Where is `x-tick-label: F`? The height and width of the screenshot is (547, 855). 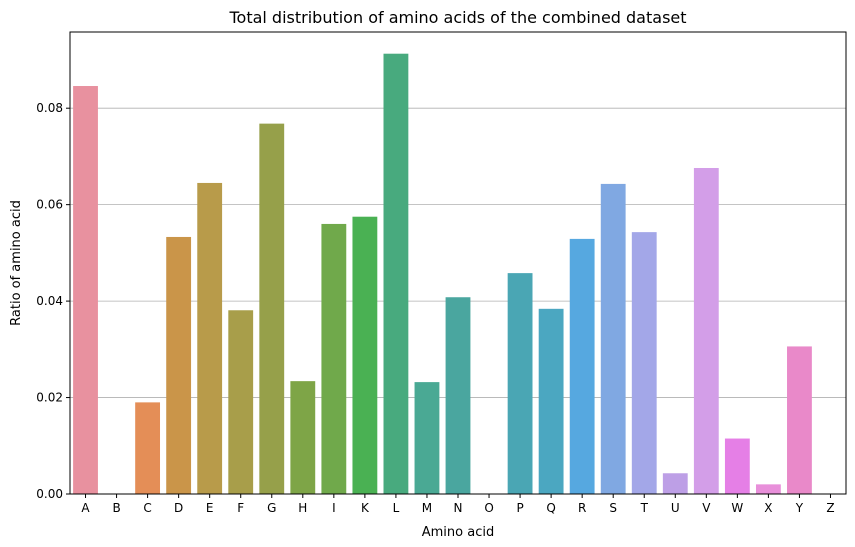
x-tick-label: F is located at coordinates (240, 508).